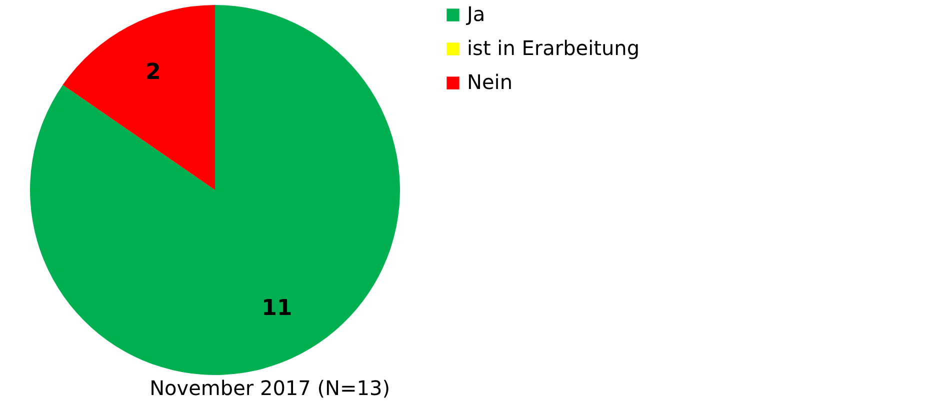 This screenshot has height=402, width=951. What do you see at coordinates (489, 82) in the screenshot?
I see `legend-label: Nein` at bounding box center [489, 82].